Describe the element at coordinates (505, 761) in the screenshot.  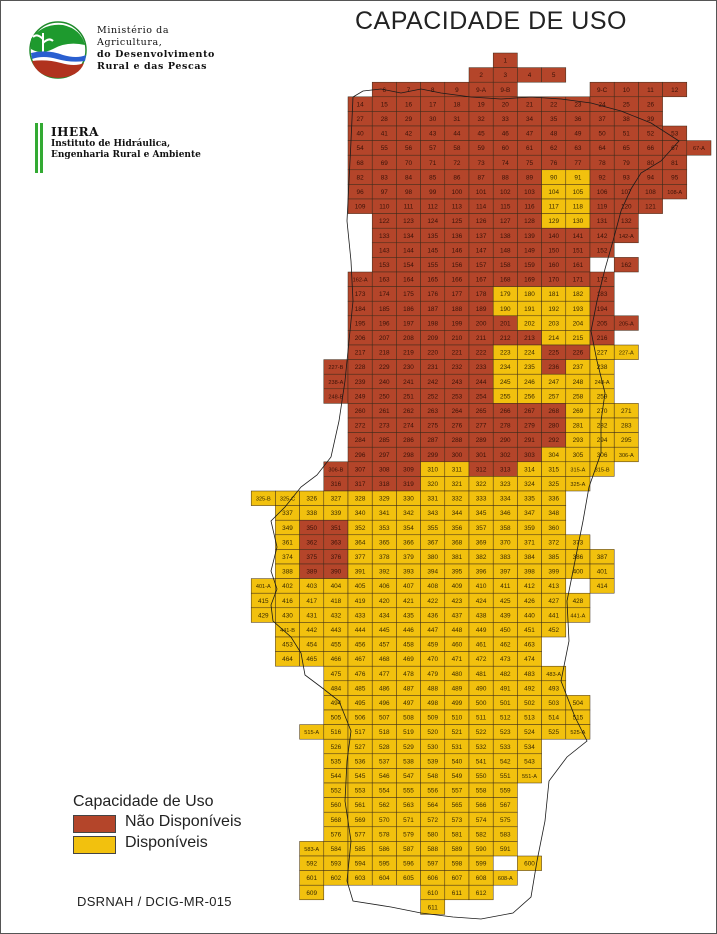
I see `map-cell-542: 542` at that location.